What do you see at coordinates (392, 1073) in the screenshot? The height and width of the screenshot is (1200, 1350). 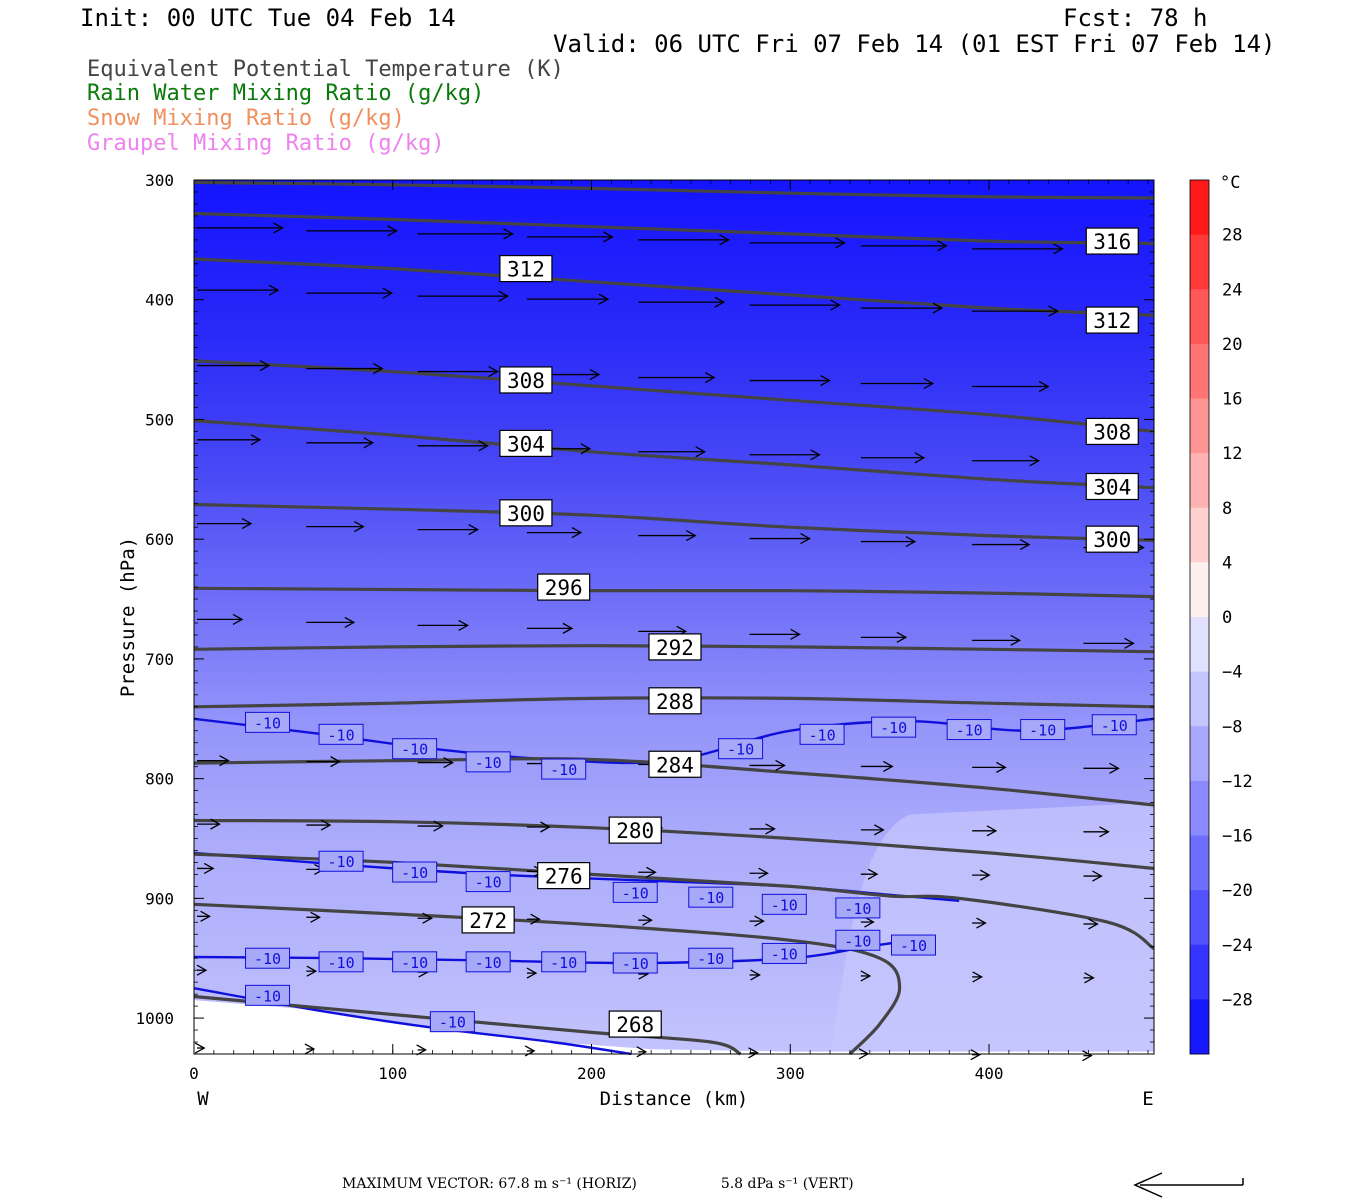 I see `x-tick-label: 100` at bounding box center [392, 1073].